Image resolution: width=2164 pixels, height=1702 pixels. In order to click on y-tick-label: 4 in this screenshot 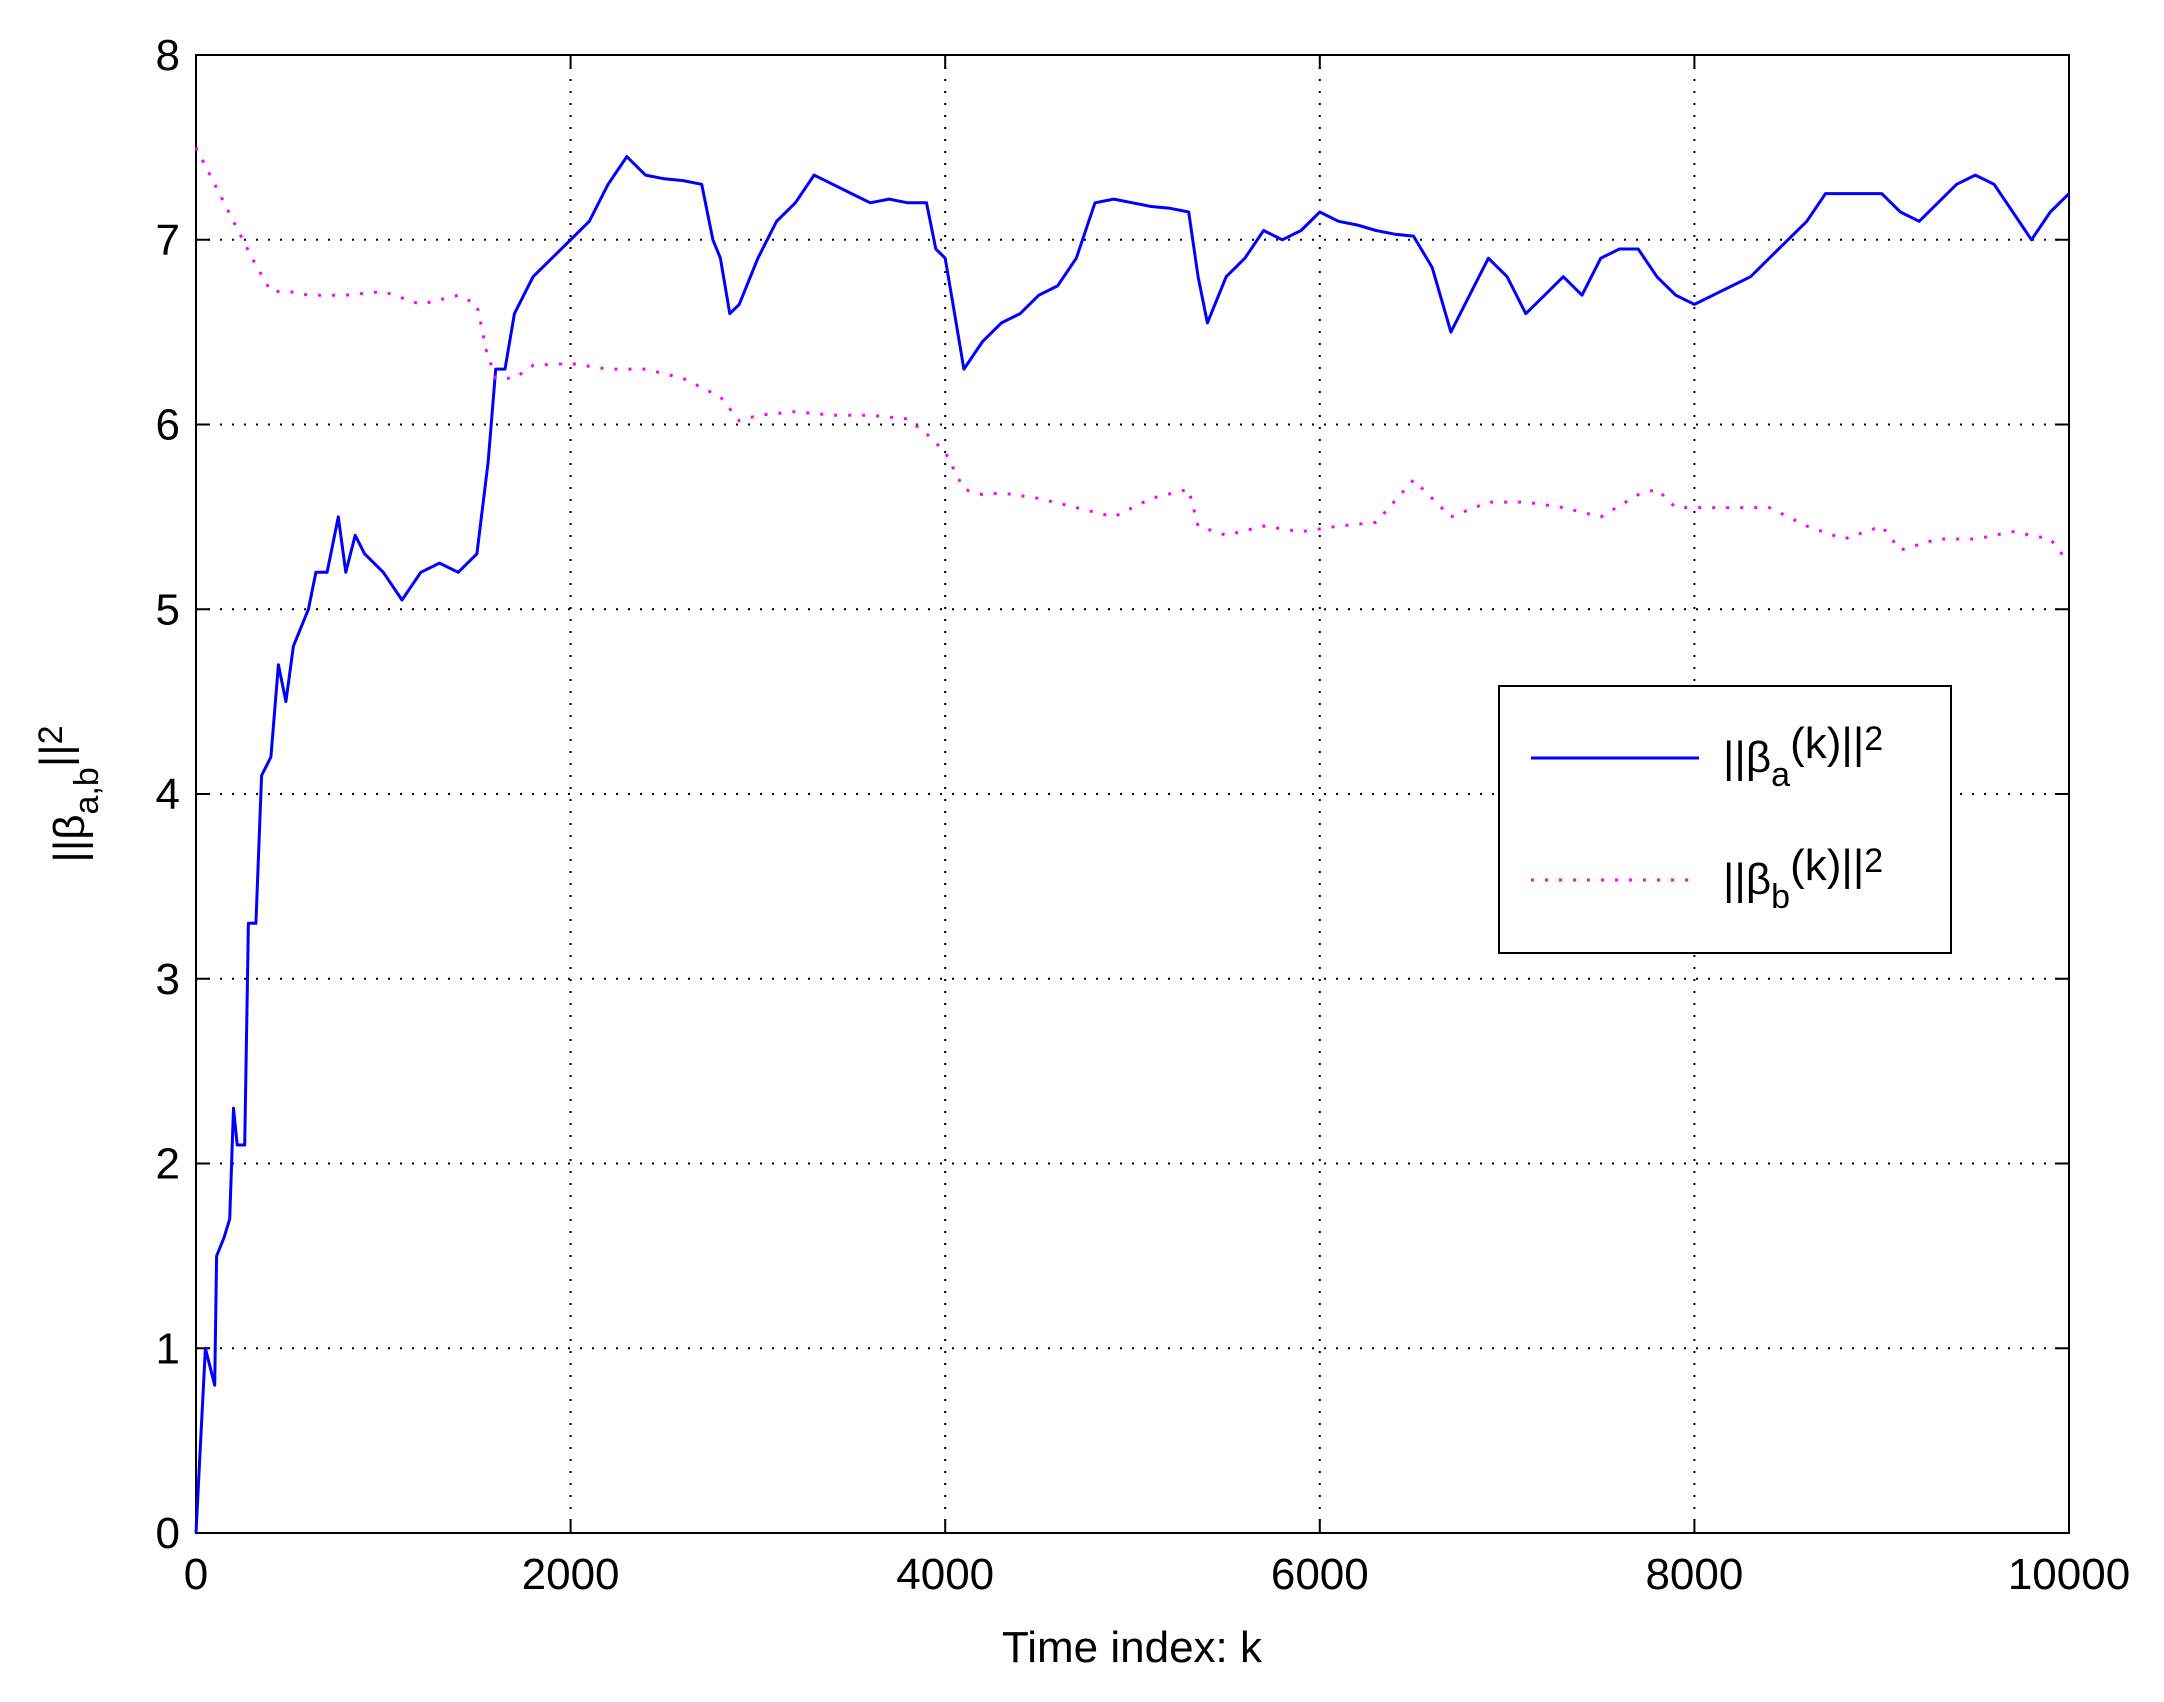, I will do `click(168, 794)`.